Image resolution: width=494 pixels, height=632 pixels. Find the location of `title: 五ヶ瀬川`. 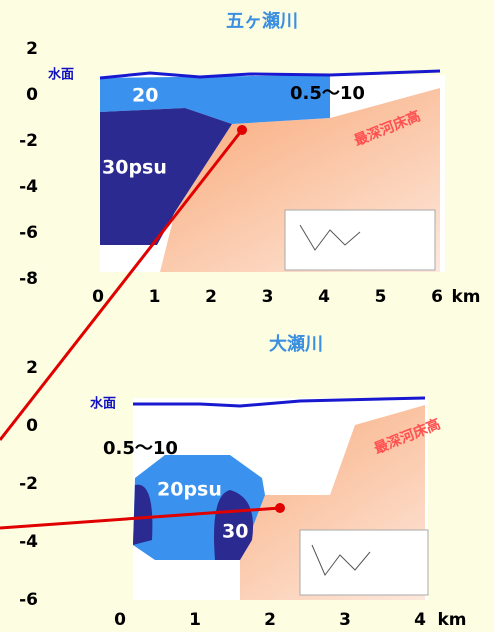

title: 五ヶ瀬川 is located at coordinates (262, 21).